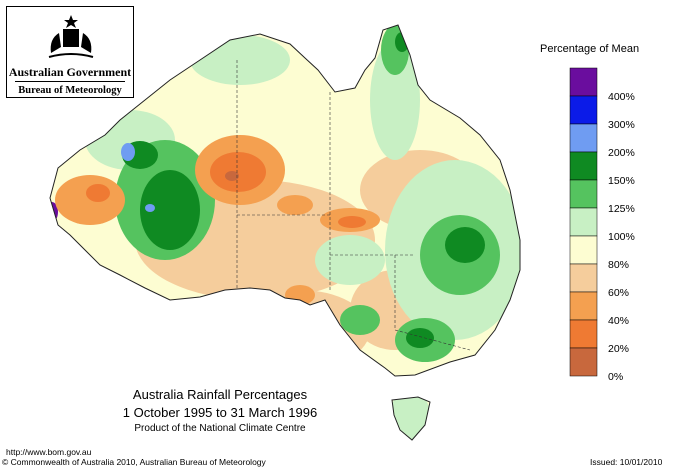 The image size is (680, 467). Describe the element at coordinates (70, 81) in the screenshot. I see `logo-divider` at that location.